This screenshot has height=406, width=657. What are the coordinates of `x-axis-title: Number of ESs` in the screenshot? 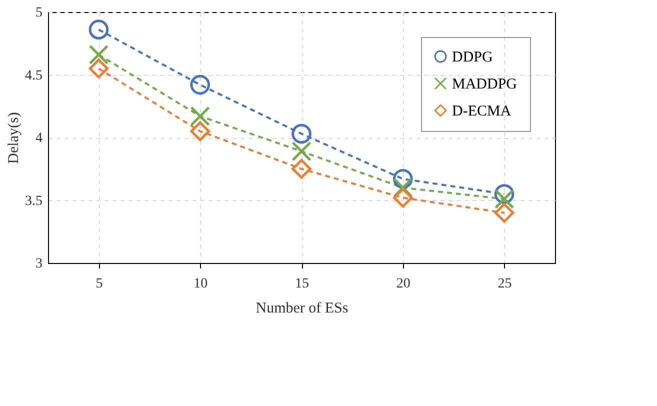 It's located at (302, 308).